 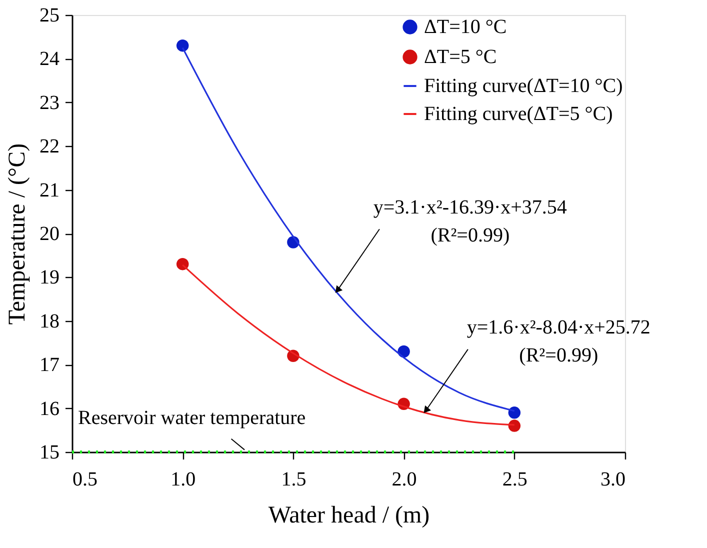 I want to click on x-tick-label: 1.5, so click(x=293, y=479).